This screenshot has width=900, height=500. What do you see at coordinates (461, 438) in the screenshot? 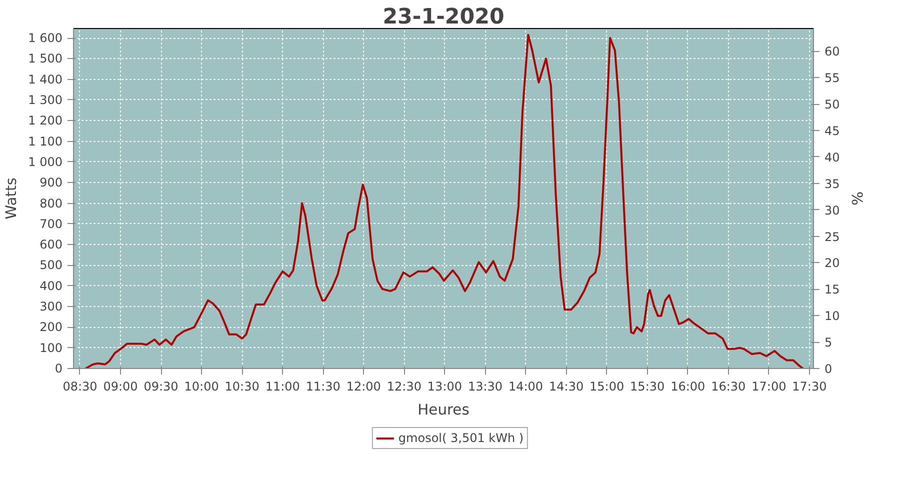
I see `legend-label: gmosol( 3,501 kWh )` at bounding box center [461, 438].